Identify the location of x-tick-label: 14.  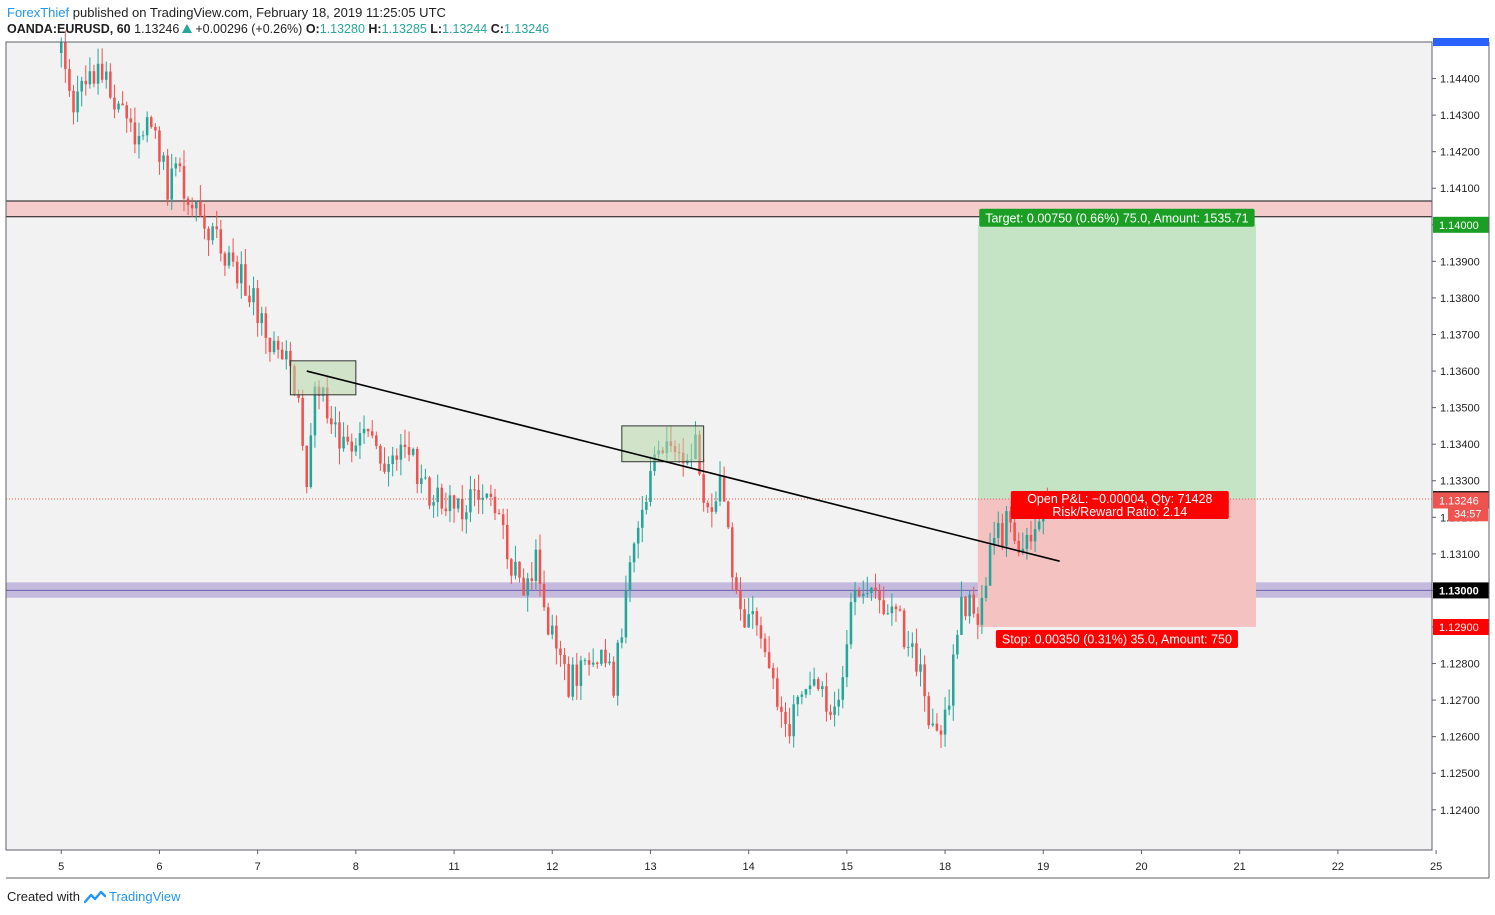
(749, 867).